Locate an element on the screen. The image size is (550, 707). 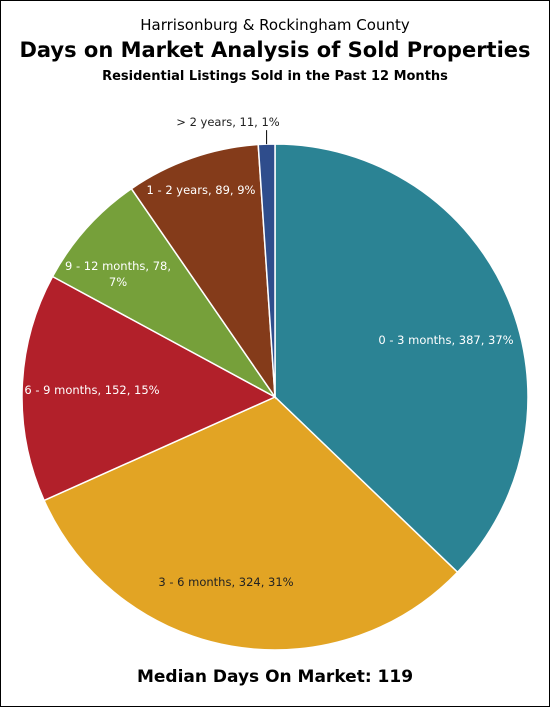
slice-label: 3 - 6 months, 324, 31% is located at coordinates (225, 582).